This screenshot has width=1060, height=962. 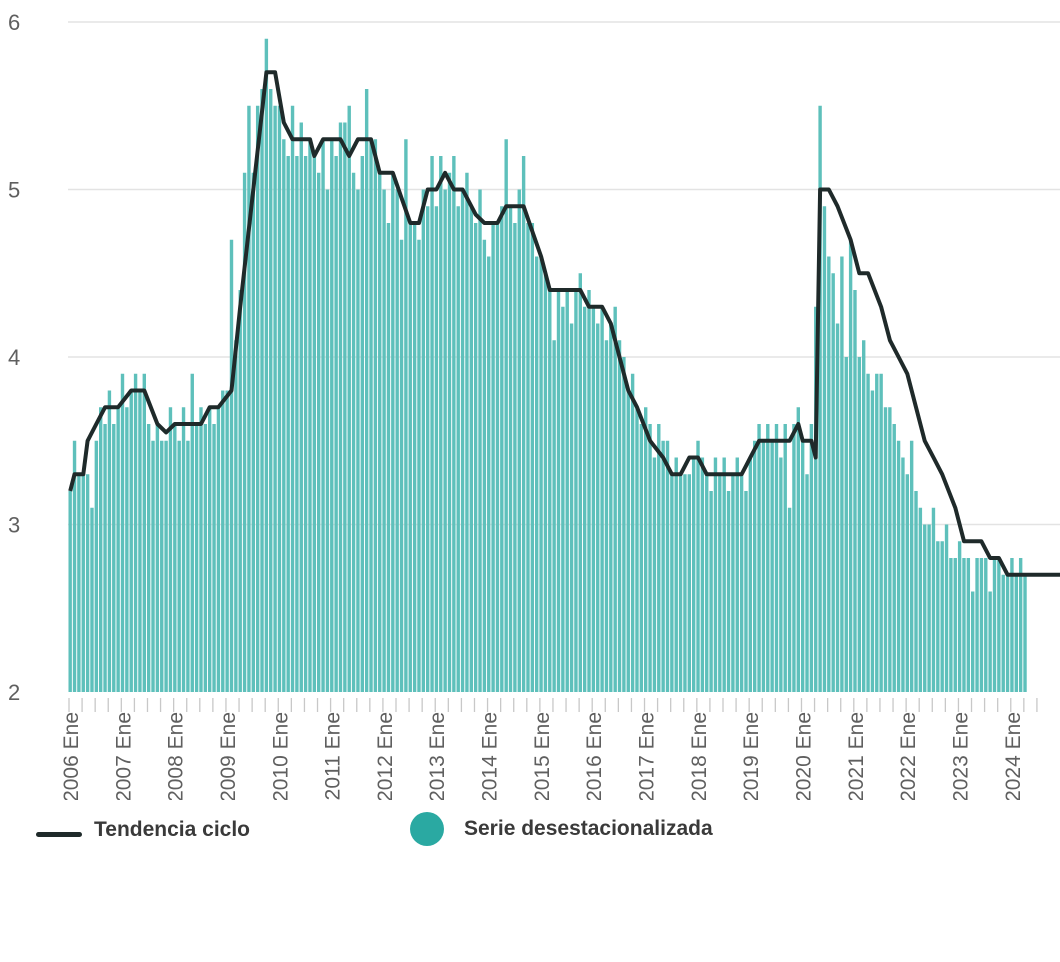 What do you see at coordinates (437, 756) in the screenshot?
I see `x-tick-label: 2013 Ene` at bounding box center [437, 756].